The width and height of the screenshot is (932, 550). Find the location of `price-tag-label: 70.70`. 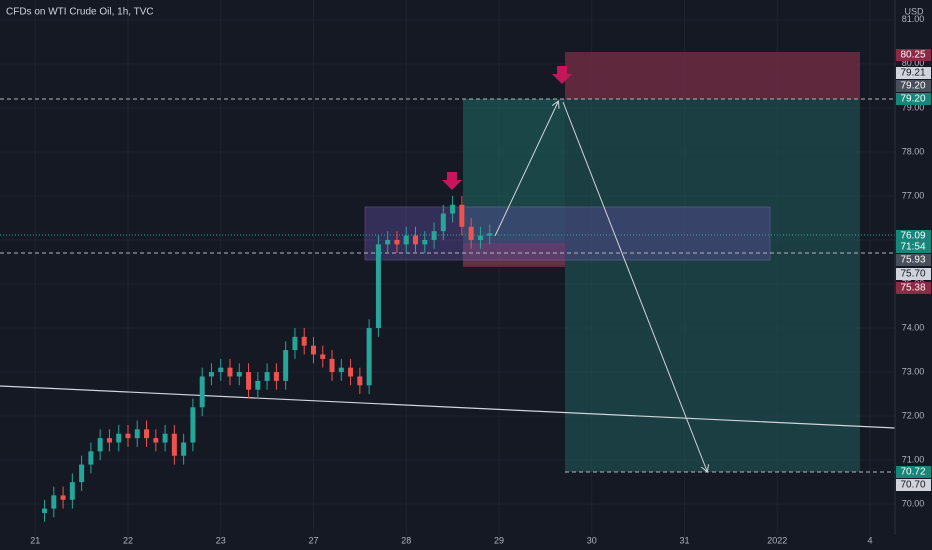

price-tag-label: 70.70 is located at coordinates (912, 485).